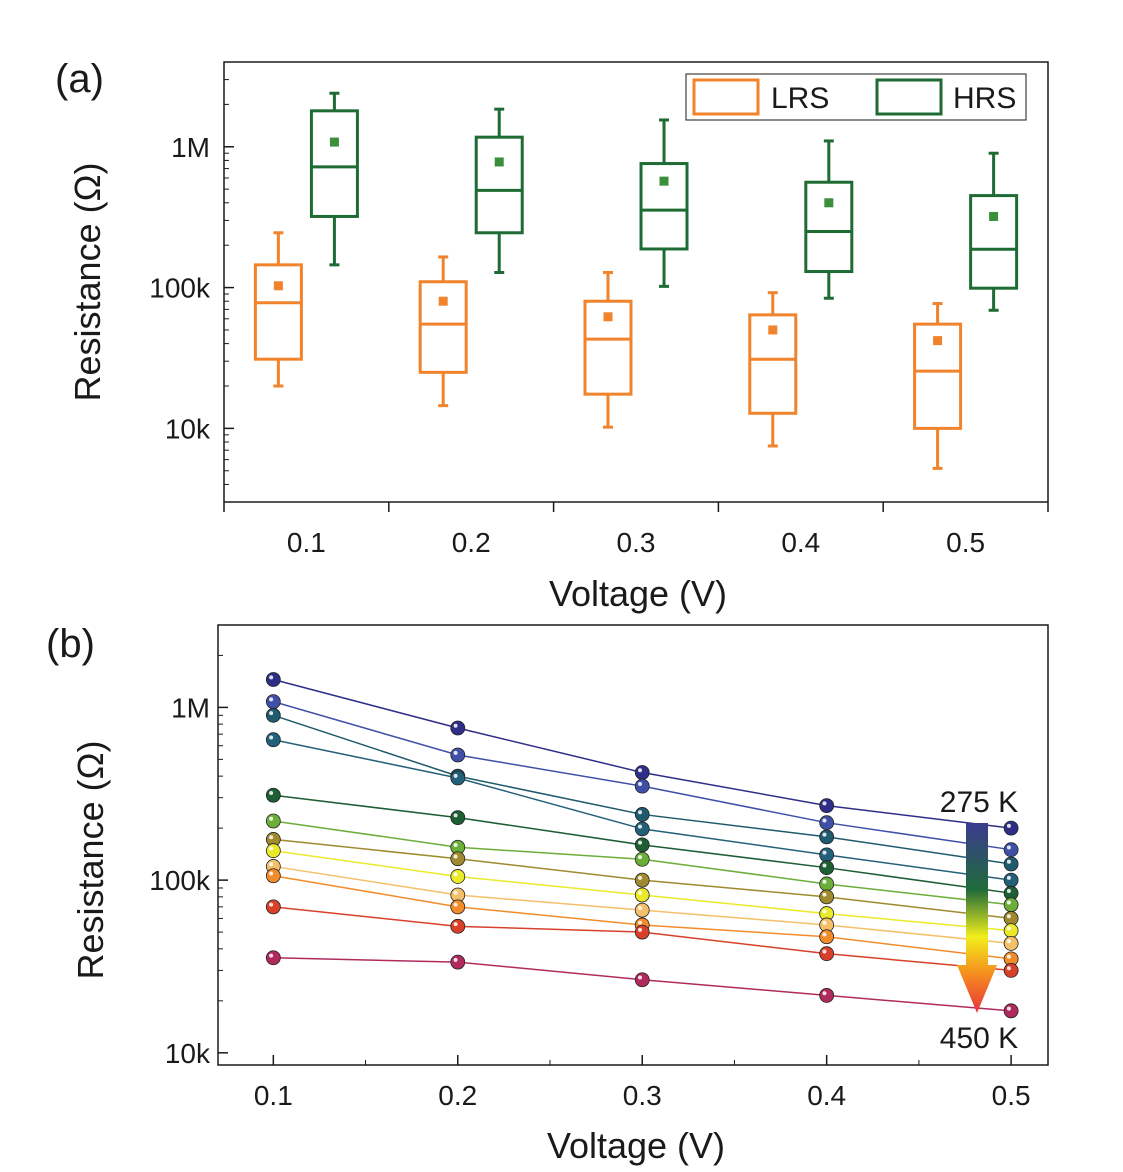 The image size is (1123, 1172). What do you see at coordinates (273, 1095) in the screenshot?
I see `x-tick-label: 0.1` at bounding box center [273, 1095].